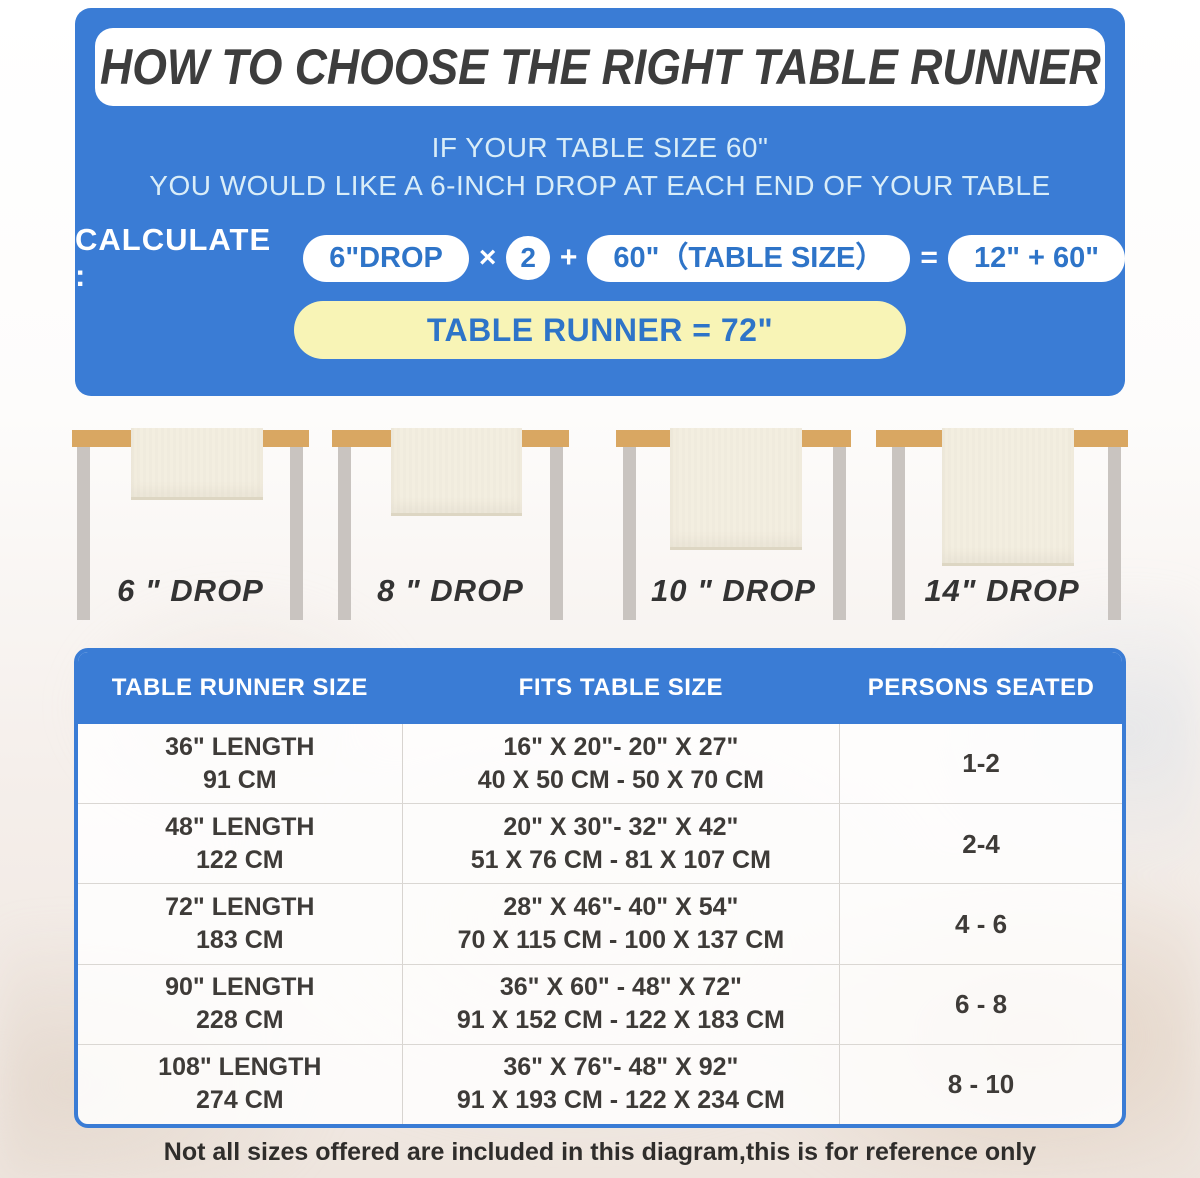 This screenshot has width=1200, height=1178. I want to click on runner-size-cm: 122 CM, so click(240, 859).